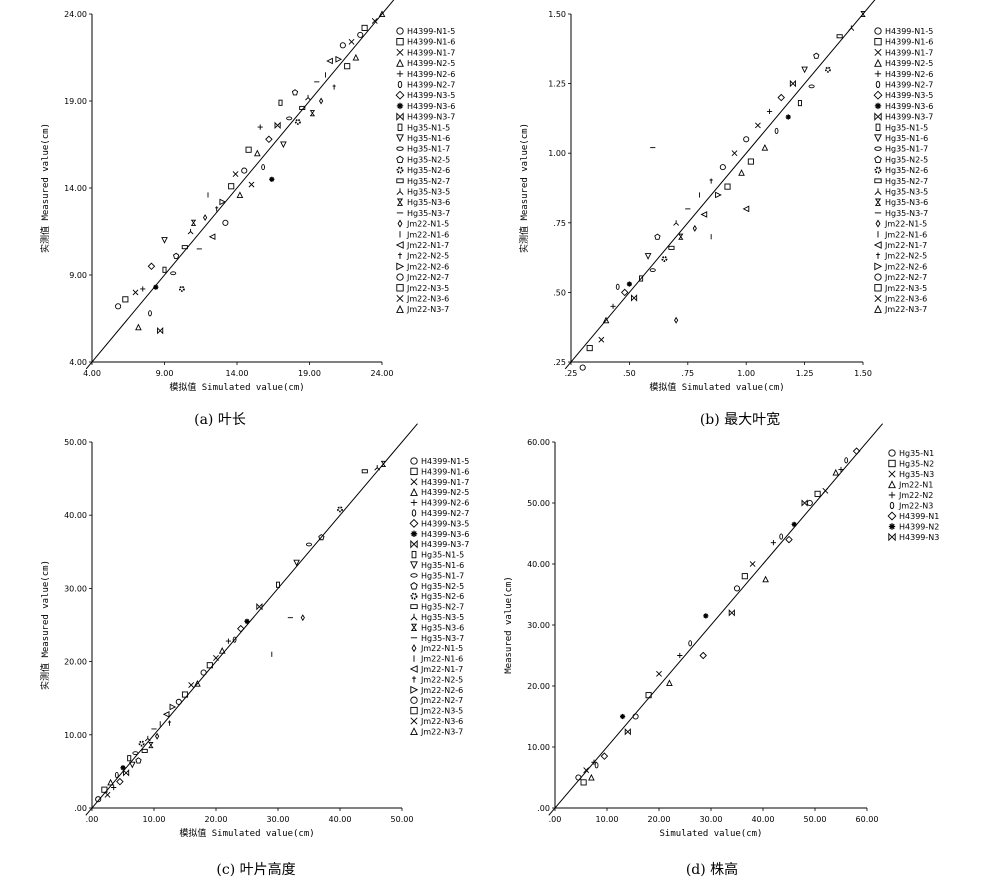 Image resolution: width=992 pixels, height=886 pixels. What do you see at coordinates (246, 833) in the screenshot?
I see `x-axis-label: 模拟值 Simulated value(cm)` at bounding box center [246, 833].